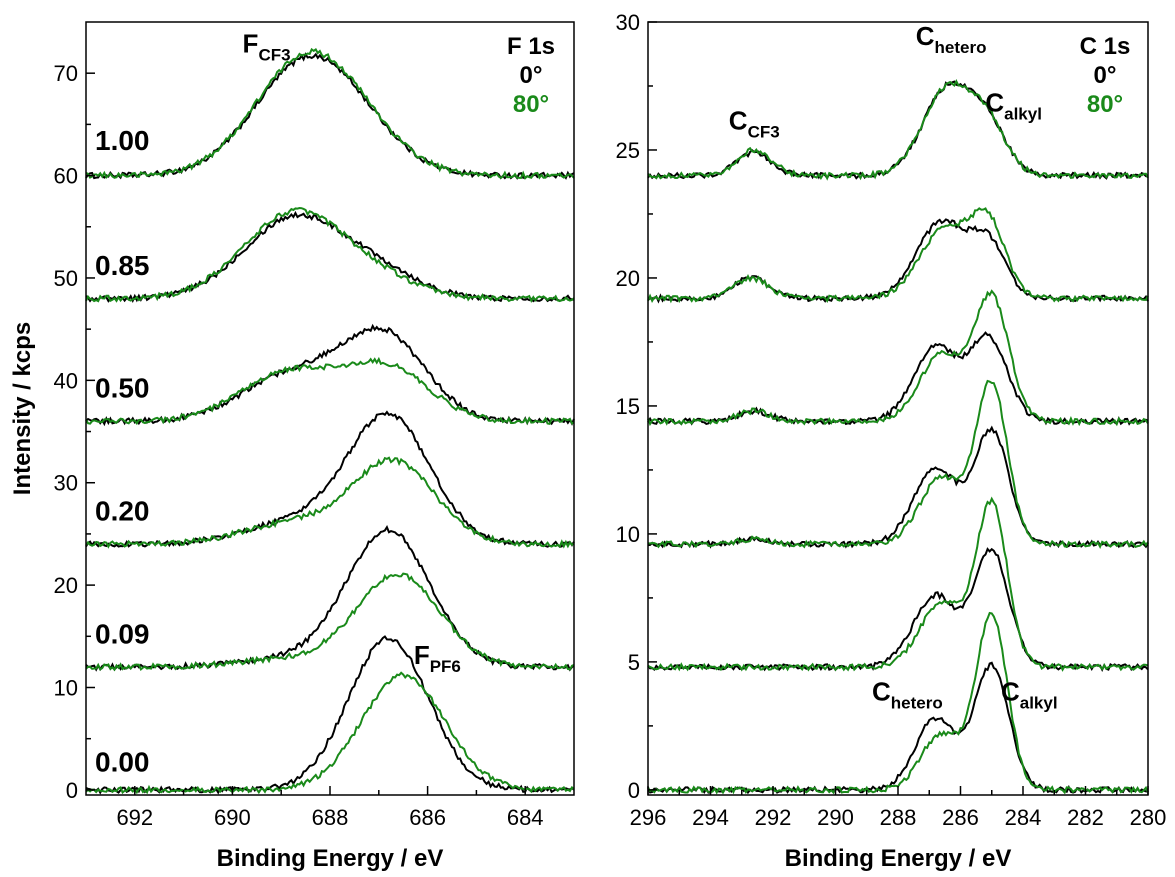  Describe the element at coordinates (628, 150) in the screenshot. I see `y-tick-label: 25` at that location.